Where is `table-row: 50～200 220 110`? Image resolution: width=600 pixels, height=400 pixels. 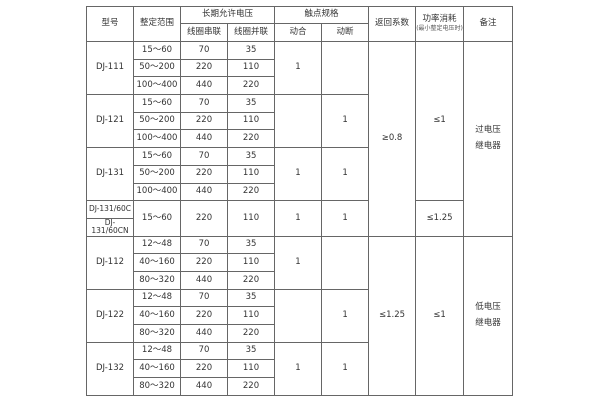 table-row: 50～200 220 110 is located at coordinates (300, 121).